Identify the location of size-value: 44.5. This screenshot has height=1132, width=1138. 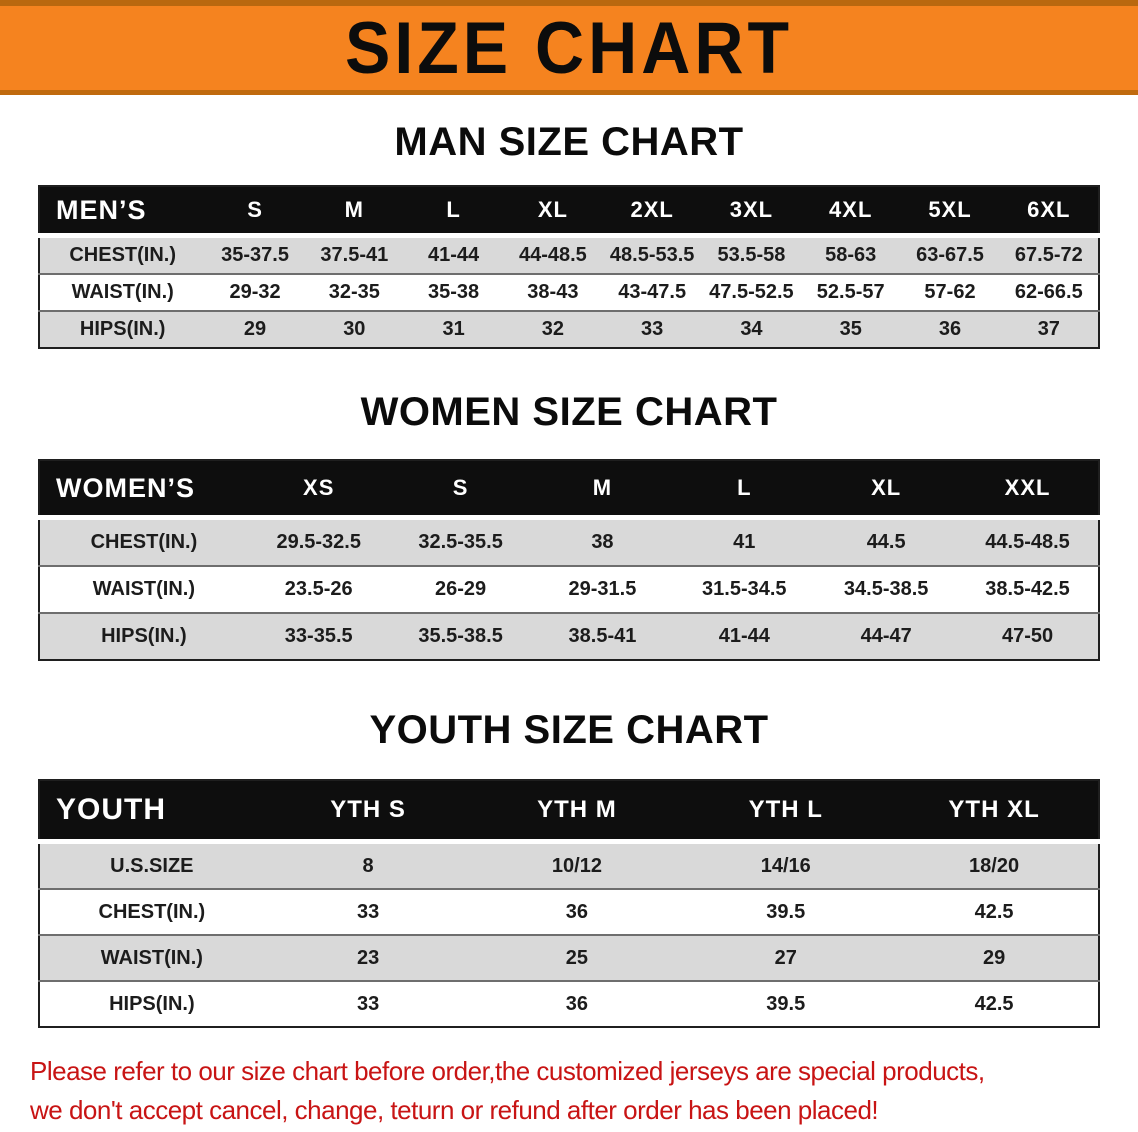
(886, 542).